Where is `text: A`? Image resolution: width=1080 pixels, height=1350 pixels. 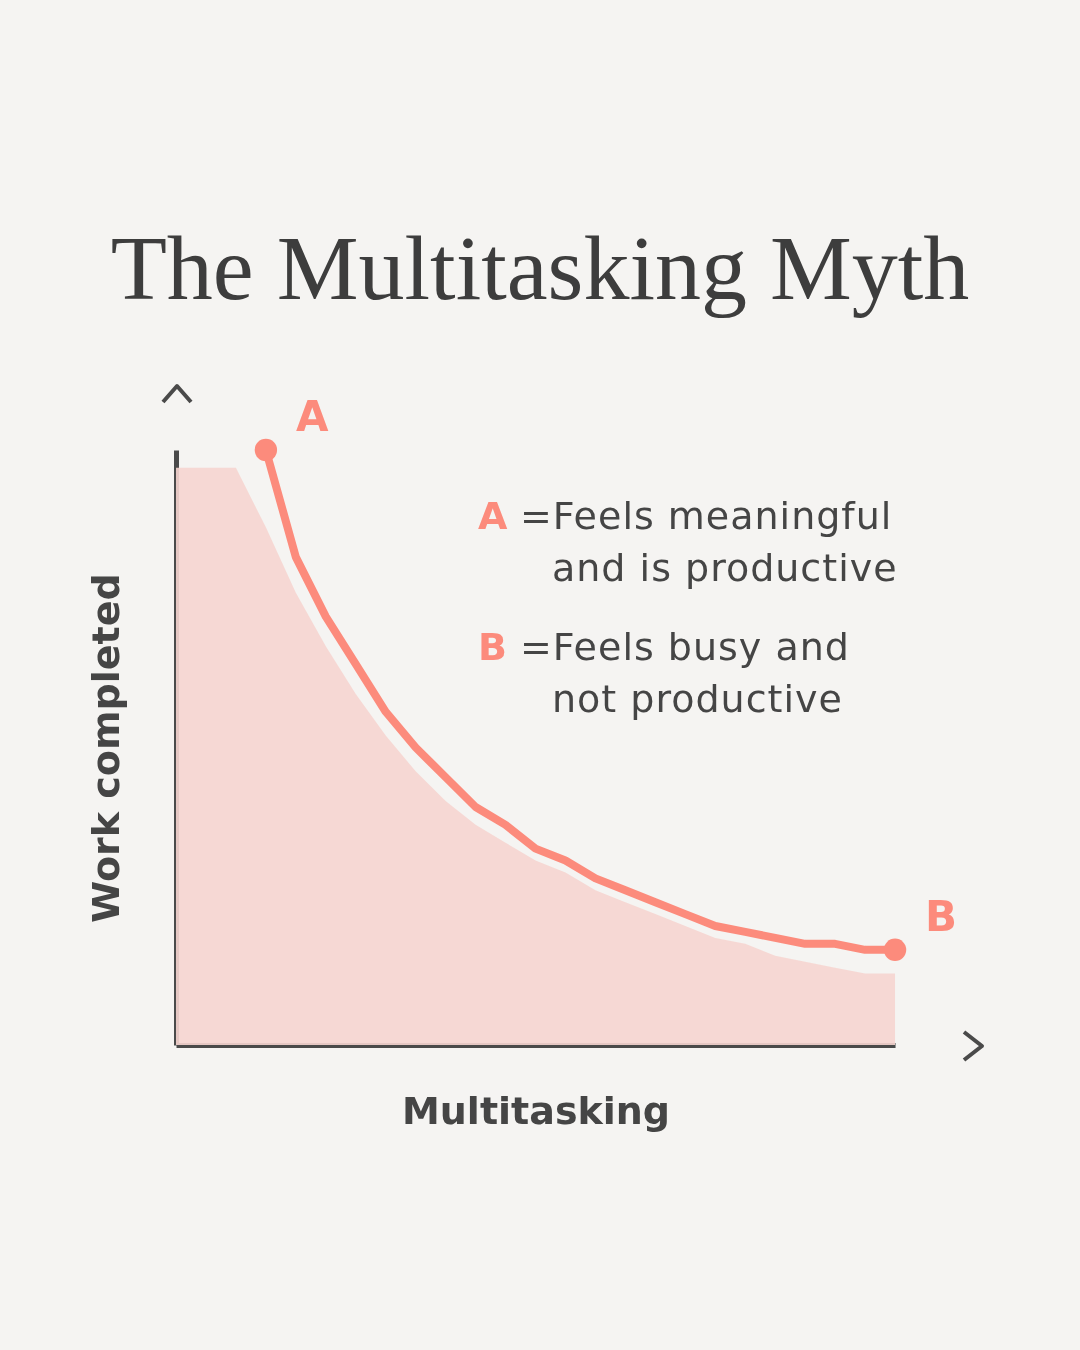
text: A is located at coordinates (312, 416).